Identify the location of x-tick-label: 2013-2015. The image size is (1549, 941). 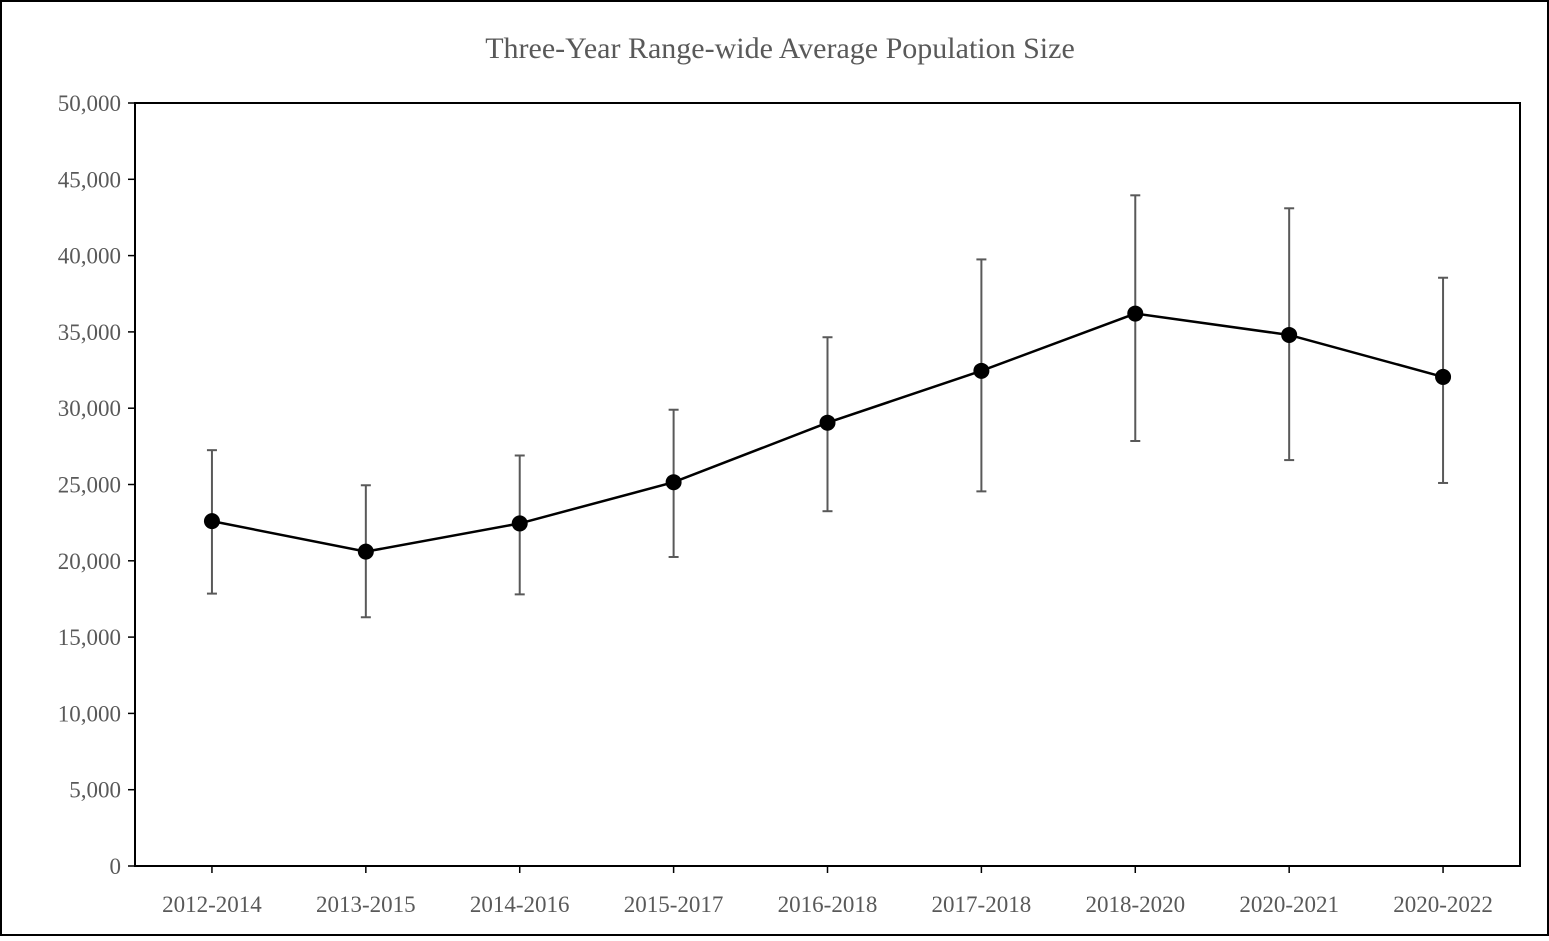
(366, 904).